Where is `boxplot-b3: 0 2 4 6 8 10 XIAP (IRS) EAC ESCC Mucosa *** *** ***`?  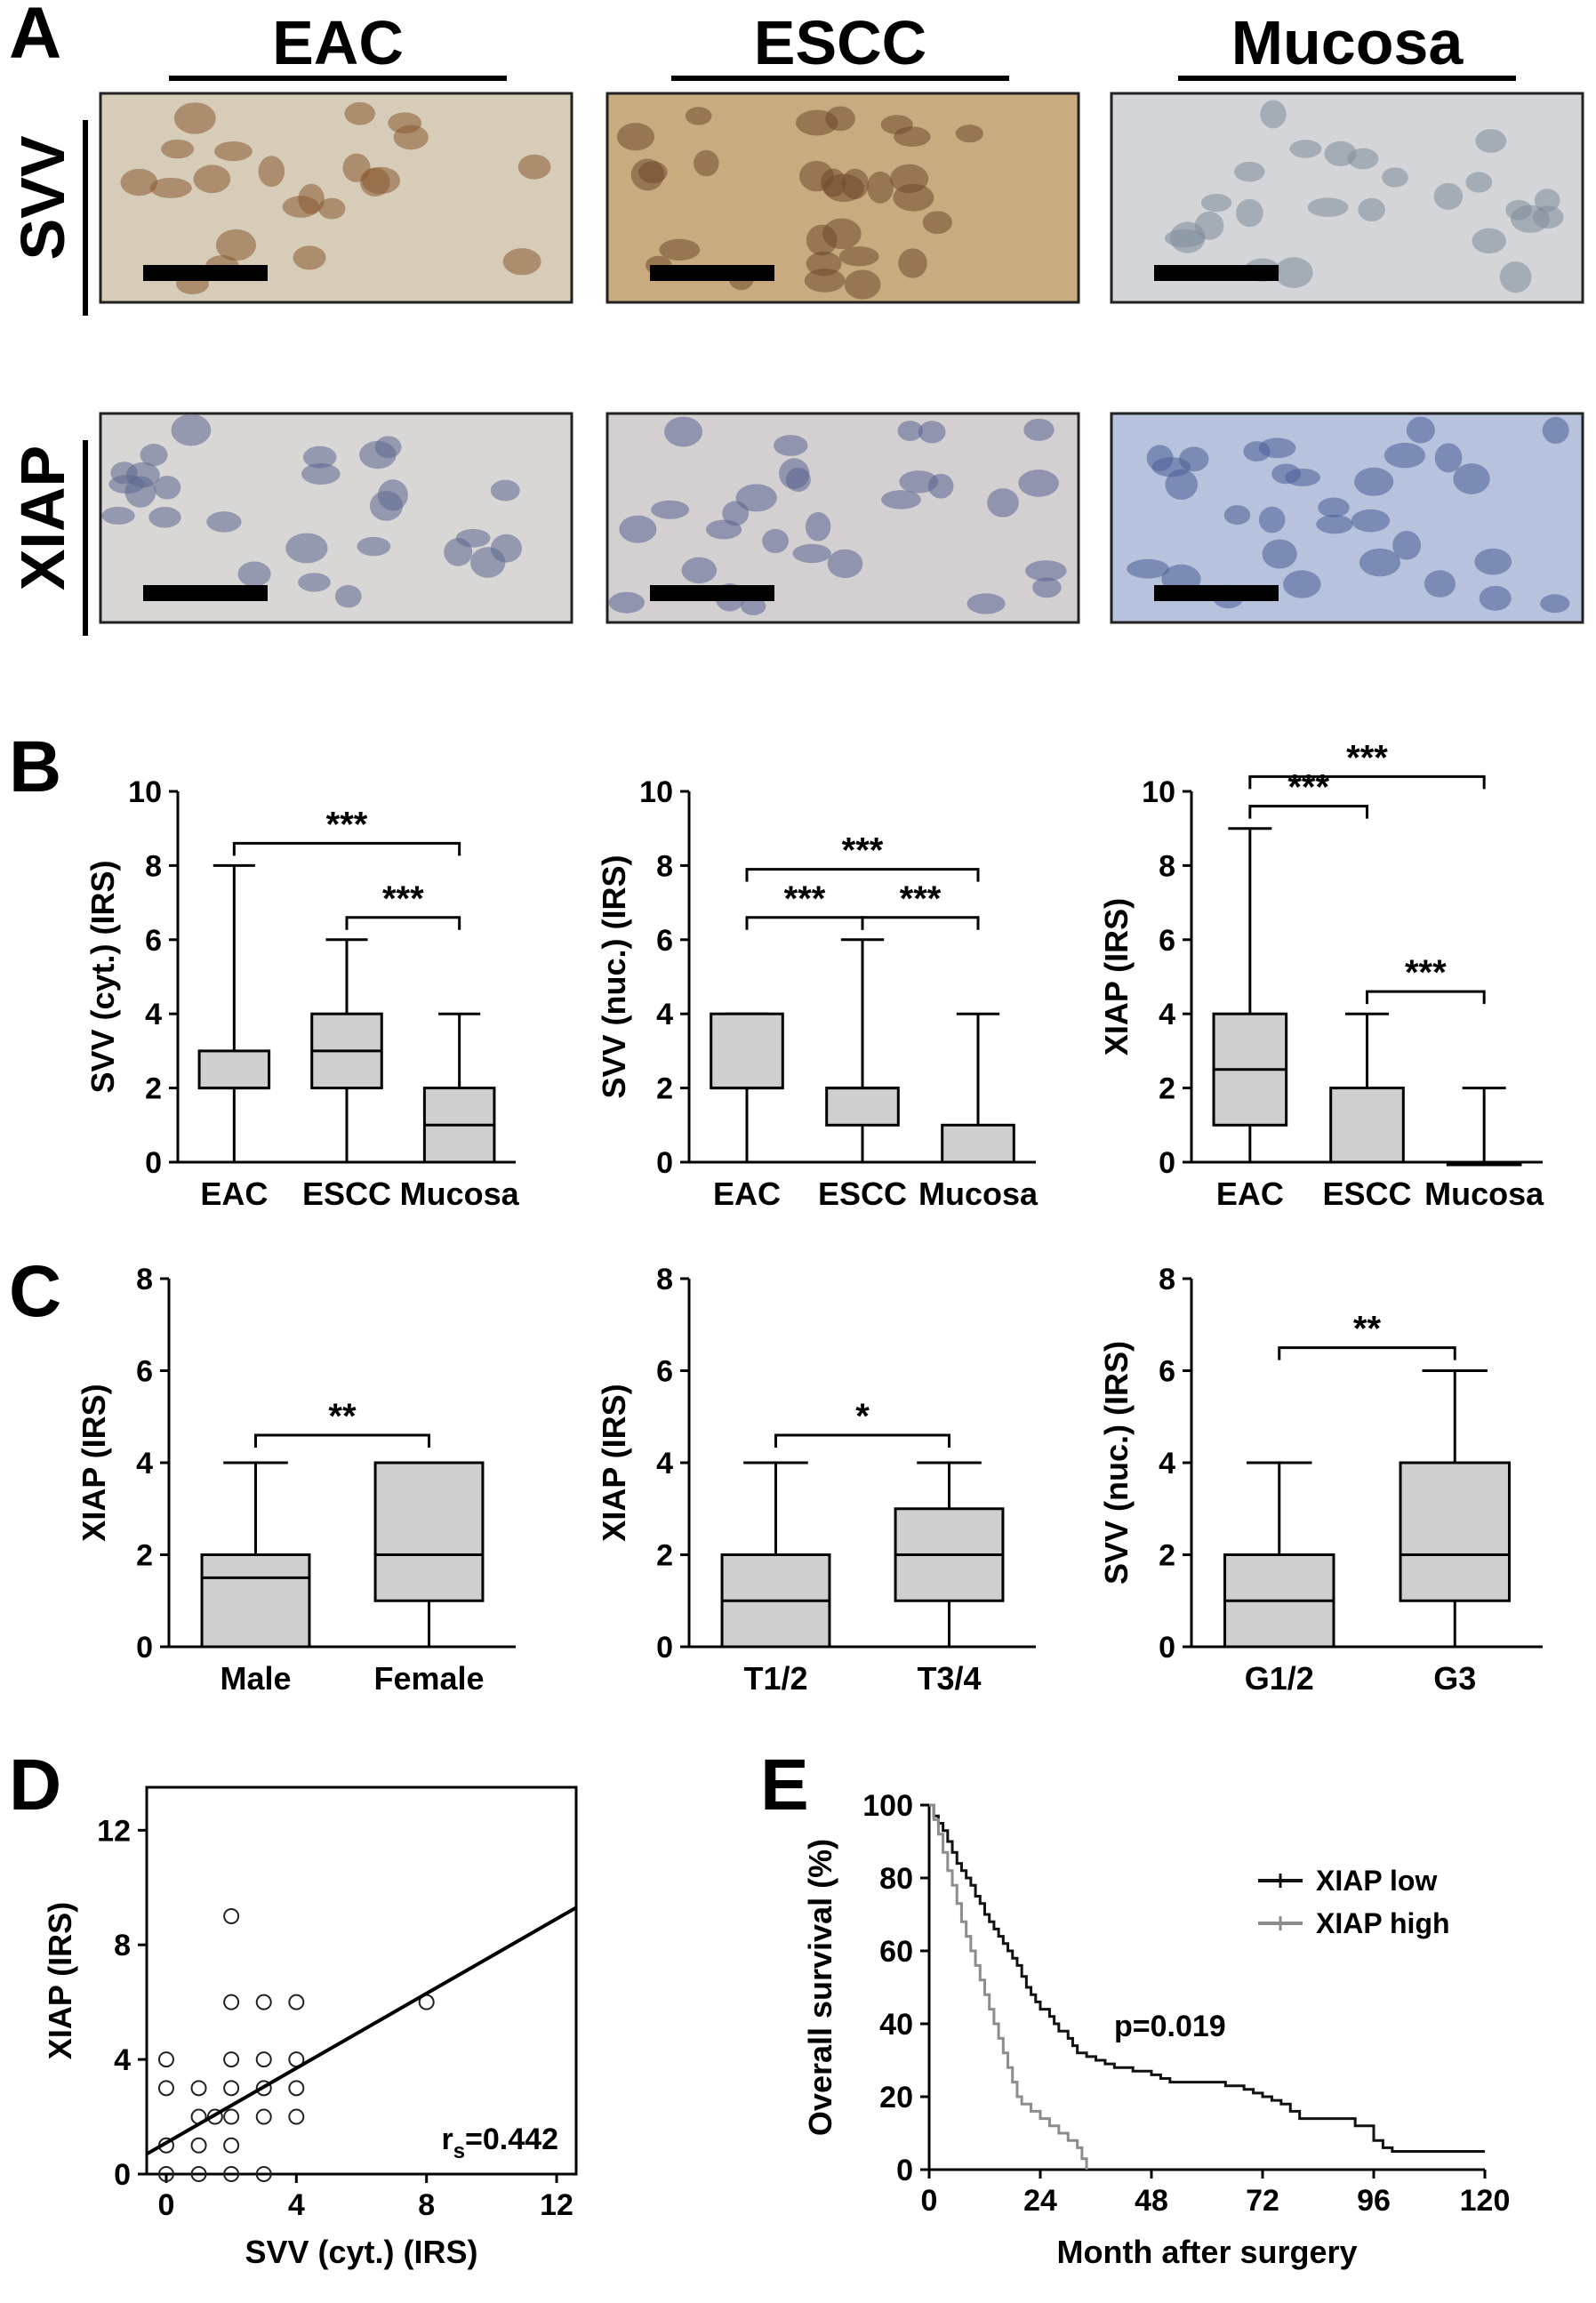 boxplot-b3: 0 2 4 6 8 10 XIAP (IRS) EAC ESCC Mucosa *** *** *** is located at coordinates (1321, 975).